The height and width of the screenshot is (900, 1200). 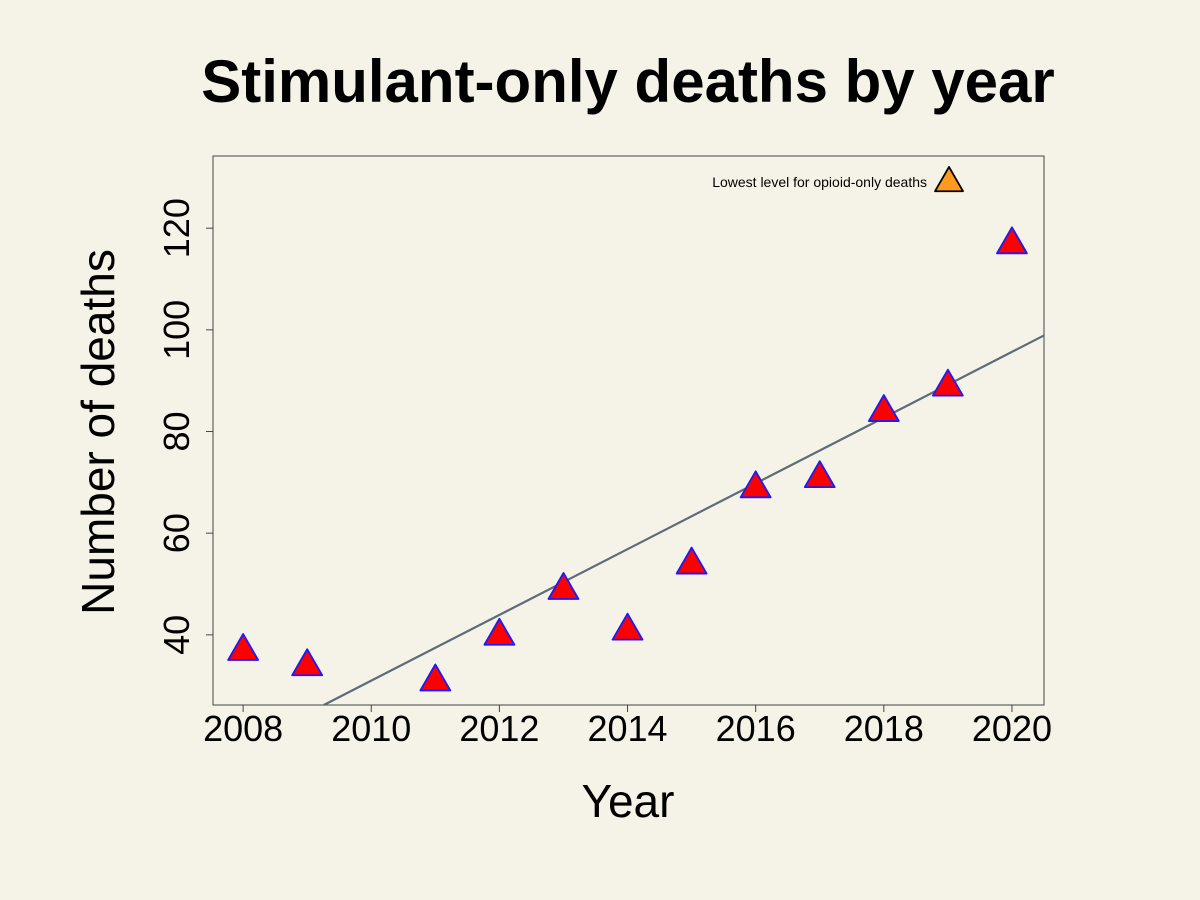 I want to click on x-tick-label: 2018, so click(x=884, y=728).